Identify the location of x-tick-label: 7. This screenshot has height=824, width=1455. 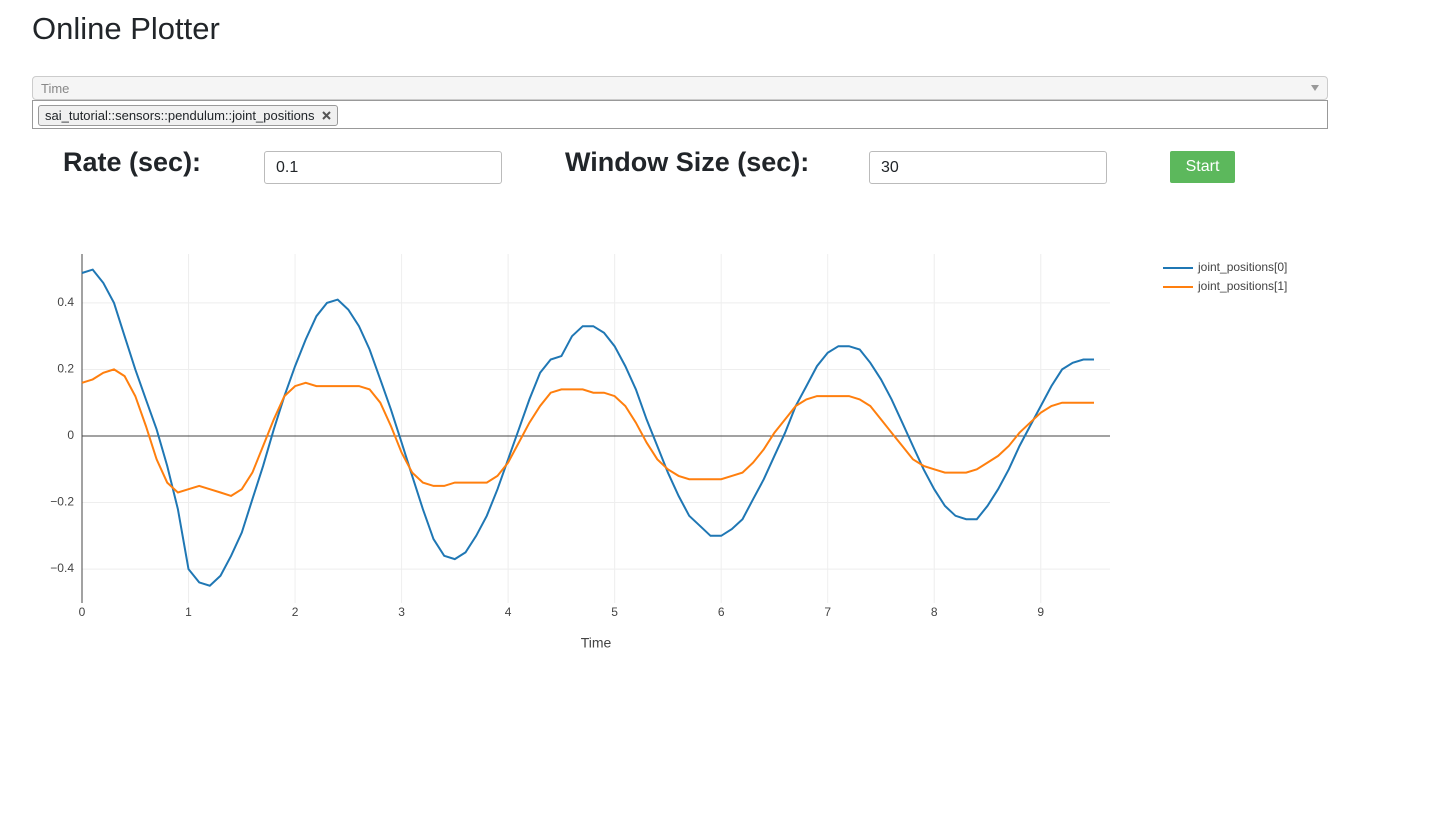
(827, 612).